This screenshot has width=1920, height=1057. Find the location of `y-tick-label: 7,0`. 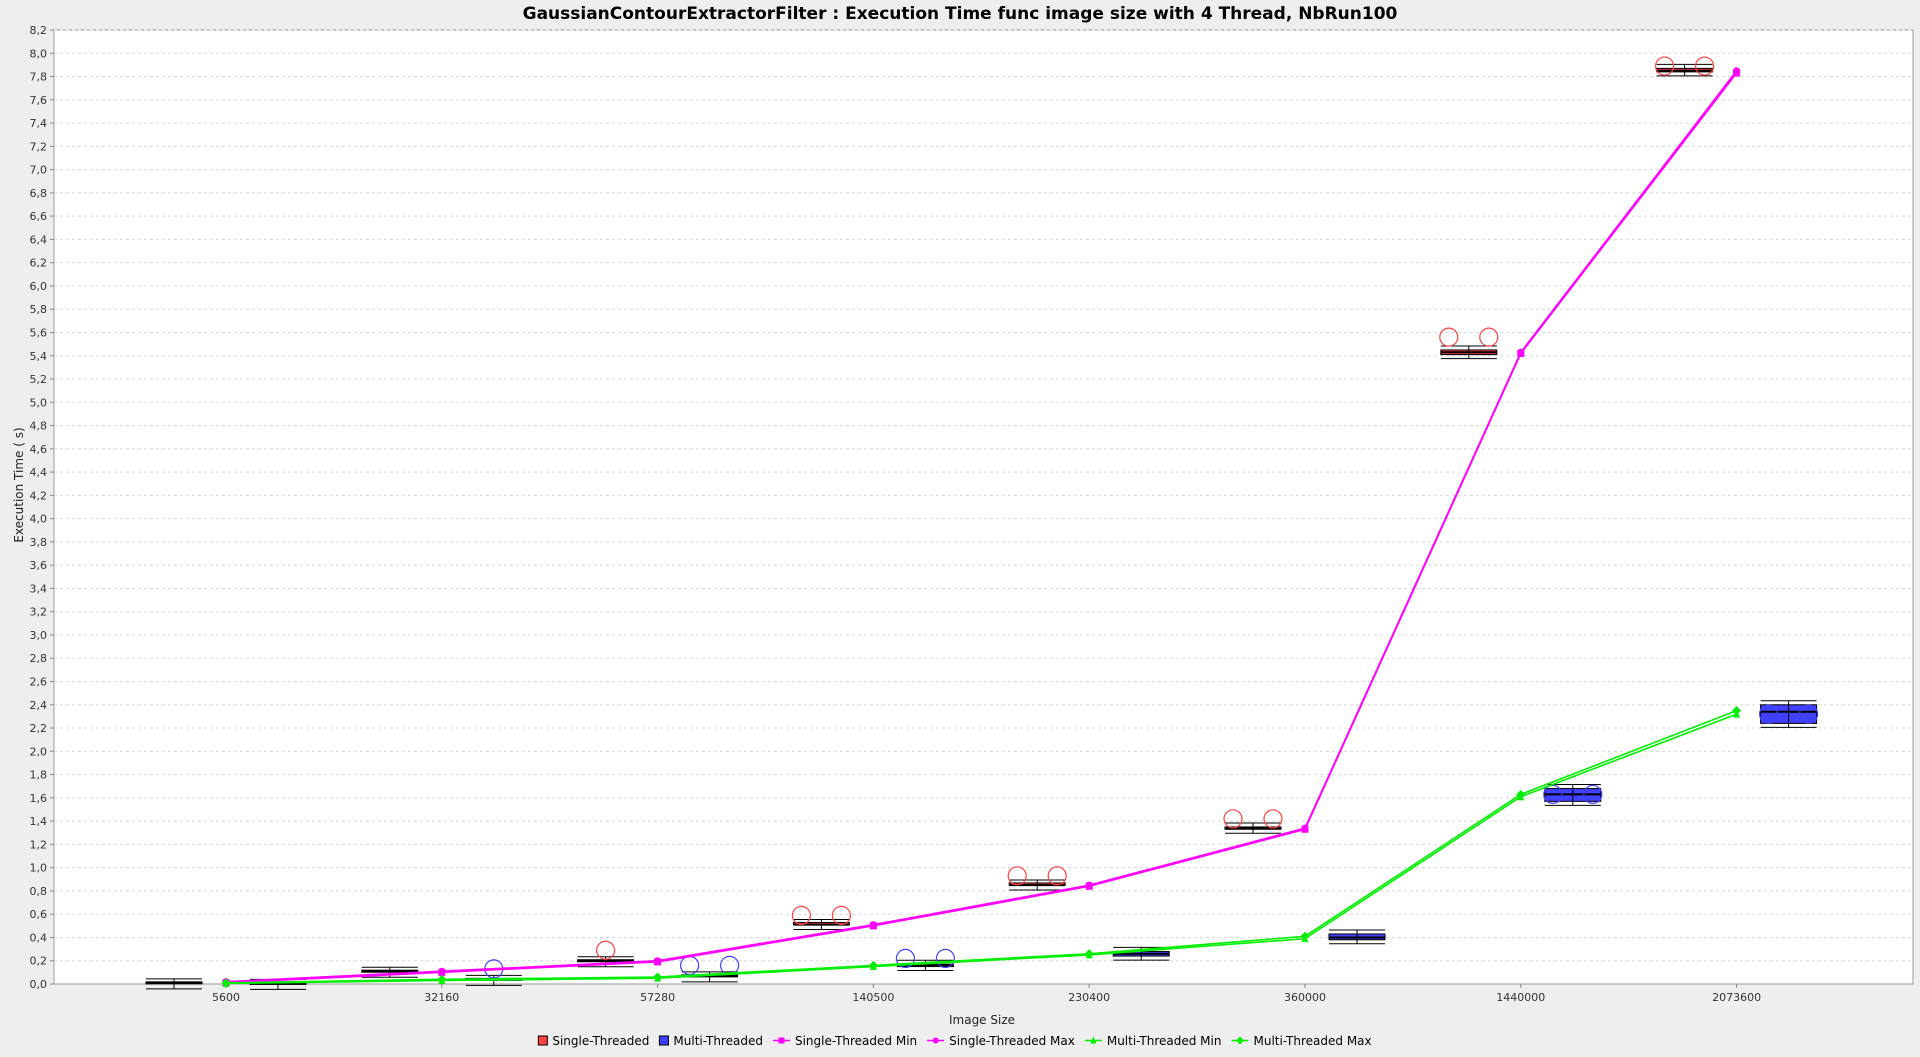

y-tick-label: 7,0 is located at coordinates (39, 170).